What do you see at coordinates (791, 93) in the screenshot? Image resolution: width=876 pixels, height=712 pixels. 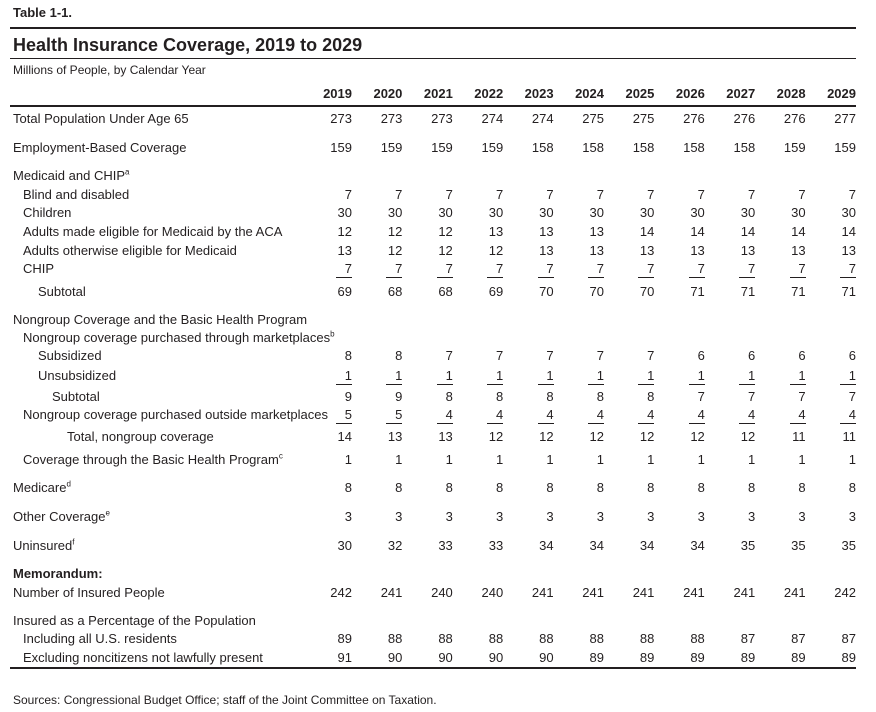 I see `column-header: 2028` at bounding box center [791, 93].